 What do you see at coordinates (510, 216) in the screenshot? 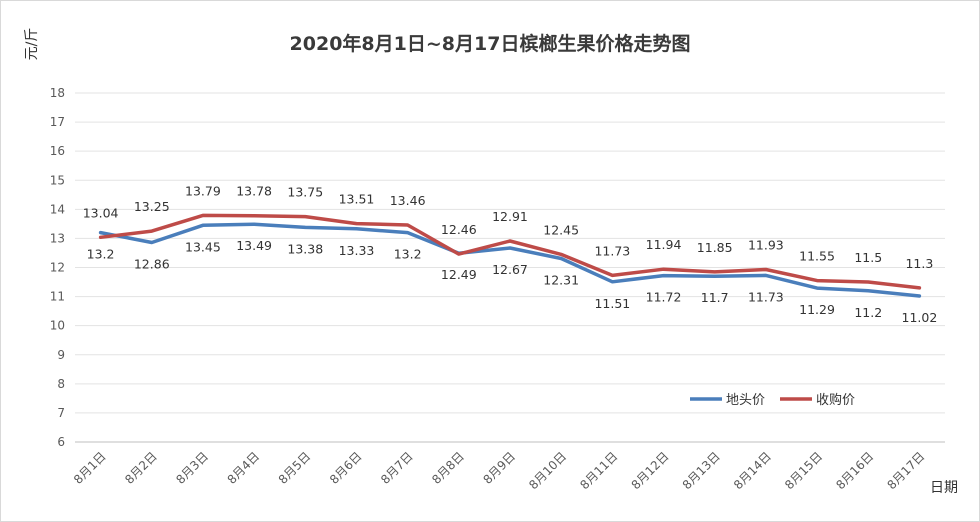
I see `data-label: 12.91` at bounding box center [510, 216].